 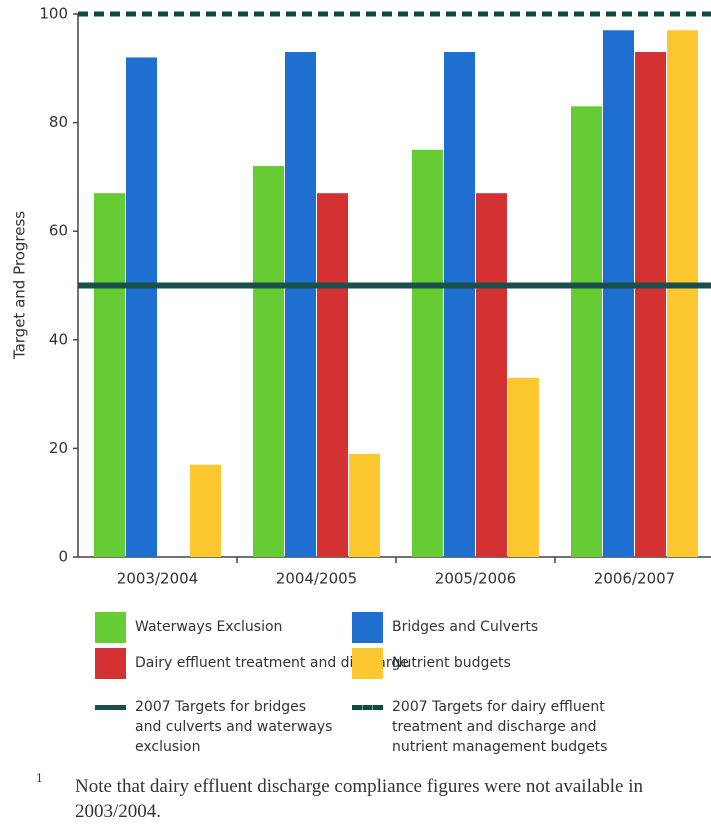 I want to click on x-tick-label: 2005/2006, so click(x=475, y=579).